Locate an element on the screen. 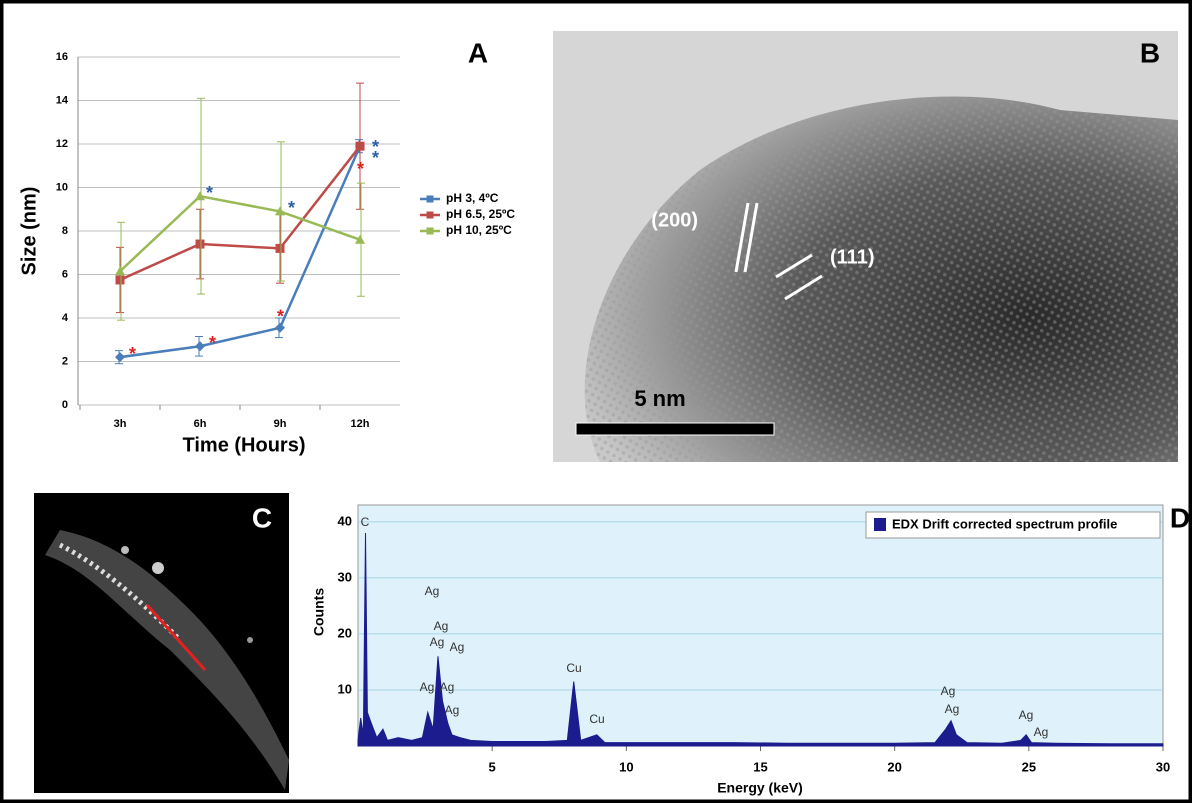 The height and width of the screenshot is (803, 1192). x-axis-label: Energy (keV) is located at coordinates (760, 788).